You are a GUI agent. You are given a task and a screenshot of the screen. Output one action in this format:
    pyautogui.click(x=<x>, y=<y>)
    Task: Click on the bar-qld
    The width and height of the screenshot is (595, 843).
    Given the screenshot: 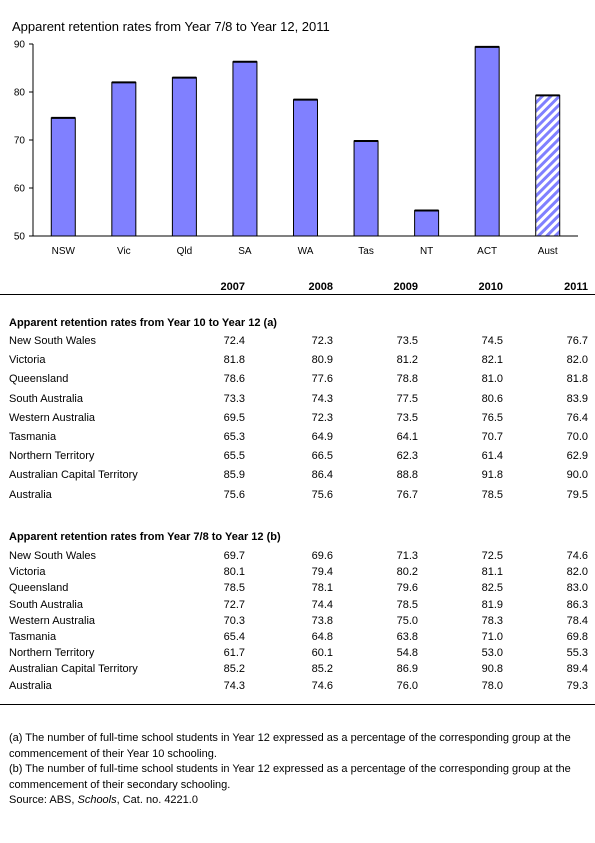 What is the action you would take?
    pyautogui.click(x=184, y=157)
    